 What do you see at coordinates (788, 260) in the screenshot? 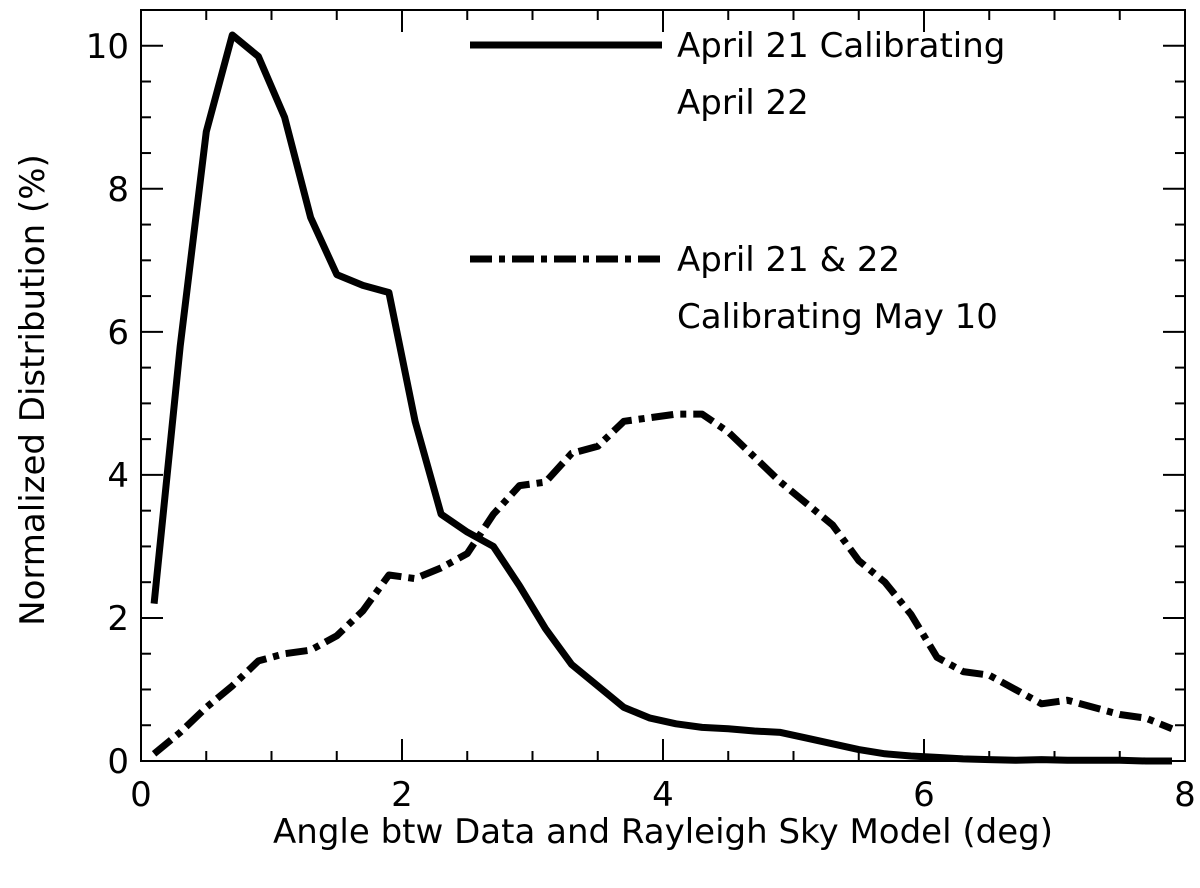
I see `legend-label-series-2-line-1: April 21 & 22` at bounding box center [788, 260].